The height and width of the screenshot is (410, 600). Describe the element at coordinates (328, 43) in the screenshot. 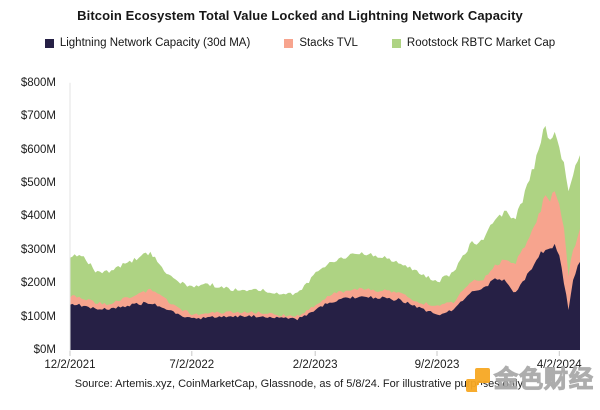

I see `legend-label-stacks: Stacks TVL` at that location.